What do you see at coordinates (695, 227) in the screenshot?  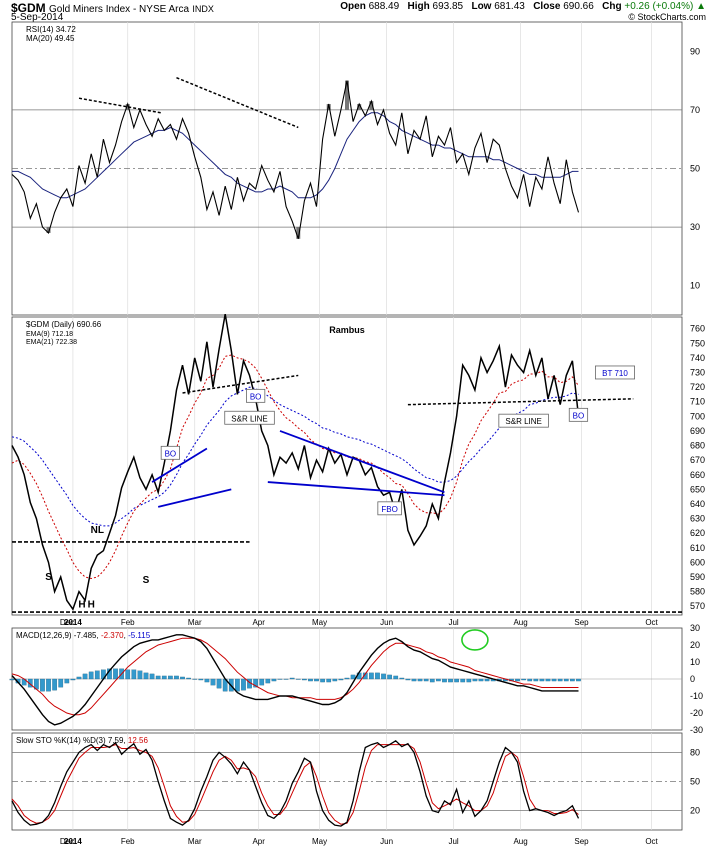 I see `rsi-ytick-3: 30` at bounding box center [695, 227].